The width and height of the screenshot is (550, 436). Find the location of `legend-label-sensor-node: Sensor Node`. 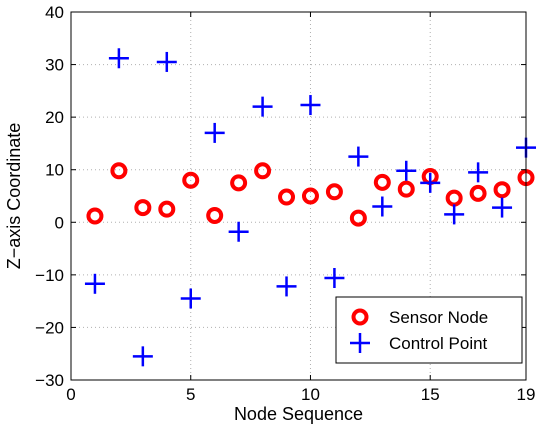

legend-label-sensor-node: Sensor Node is located at coordinates (438, 317).